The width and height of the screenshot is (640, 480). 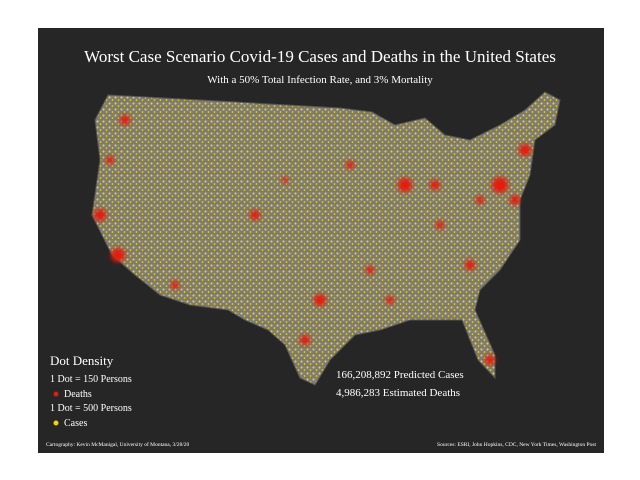 What do you see at coordinates (78, 394) in the screenshot?
I see `legend-label: Deaths` at bounding box center [78, 394].